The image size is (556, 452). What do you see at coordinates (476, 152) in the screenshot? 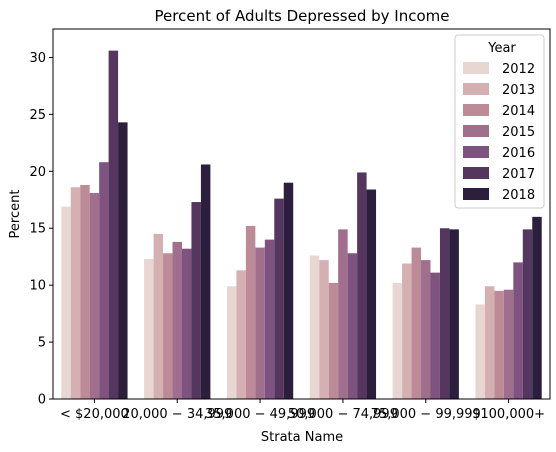
I see `legend-swatch-2016` at bounding box center [476, 152].